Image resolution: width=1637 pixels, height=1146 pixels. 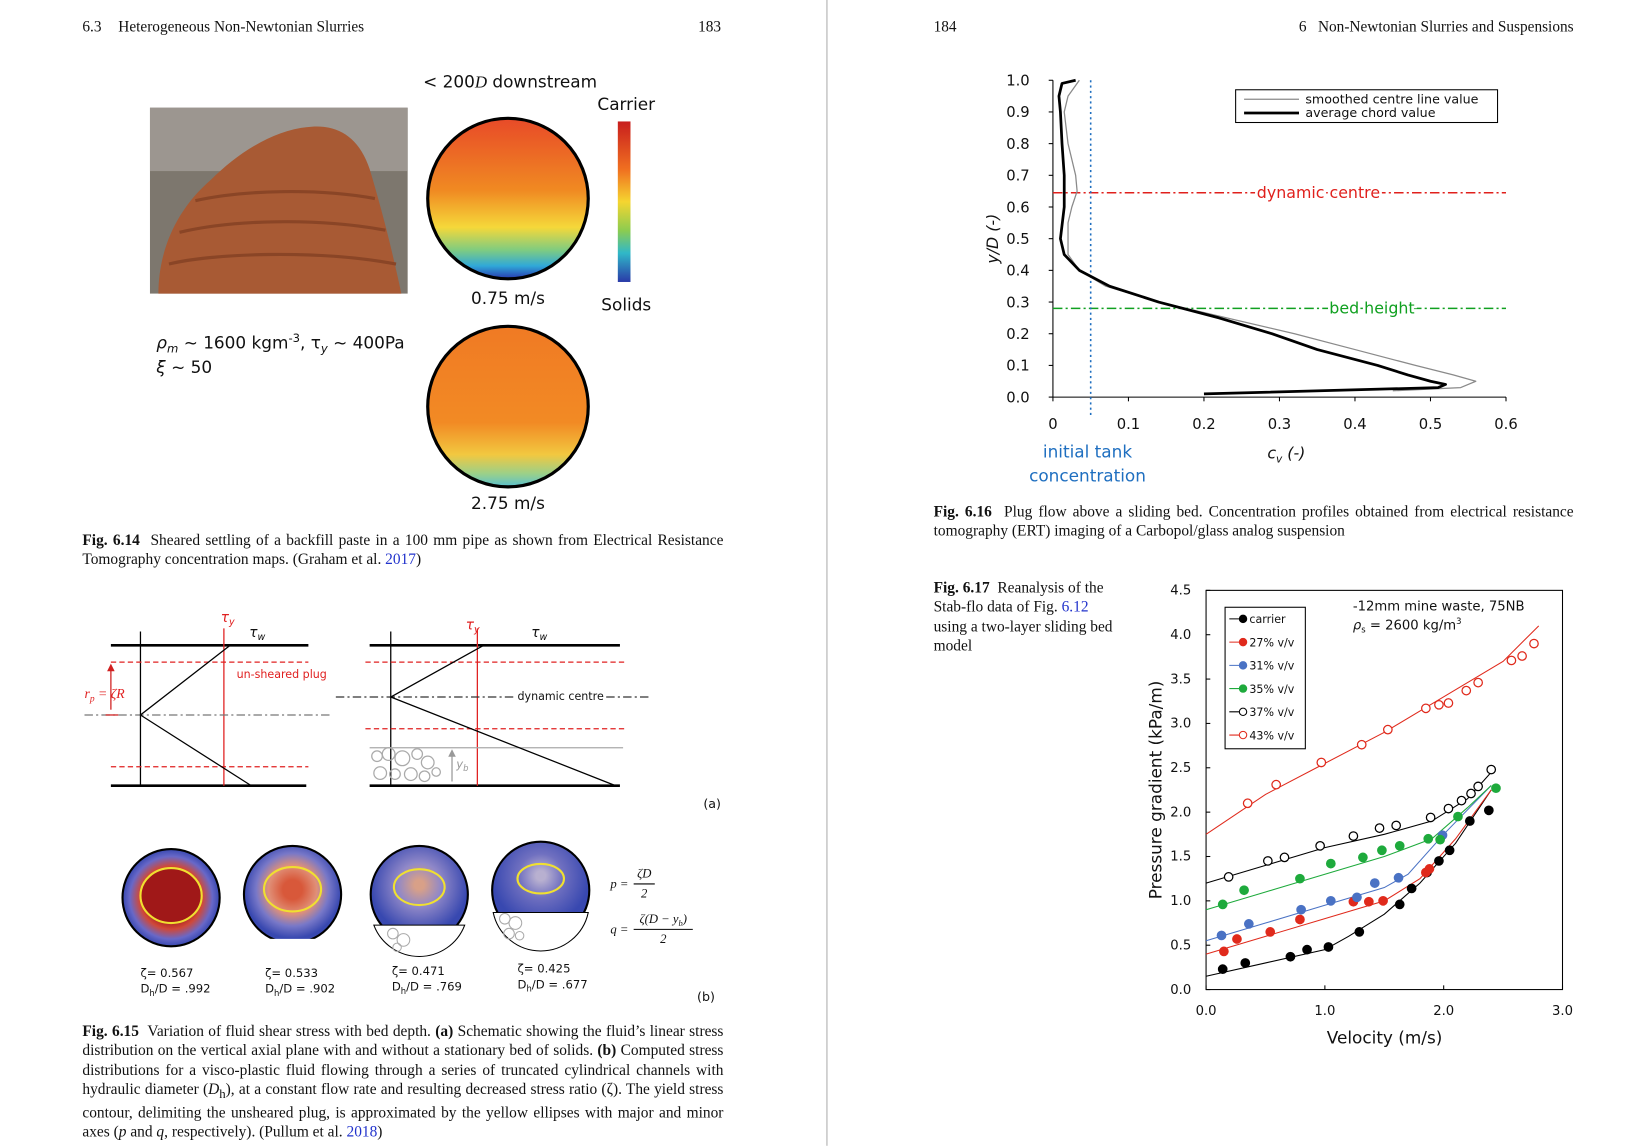 I want to click on left-header-section: 6.3, so click(x=92, y=27).